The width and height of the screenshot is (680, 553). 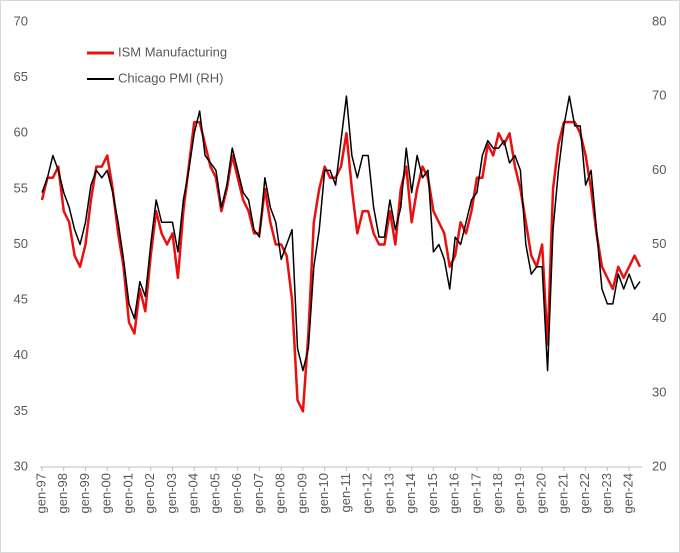 I want to click on x-tick-label: gen-24, so click(x=628, y=493).